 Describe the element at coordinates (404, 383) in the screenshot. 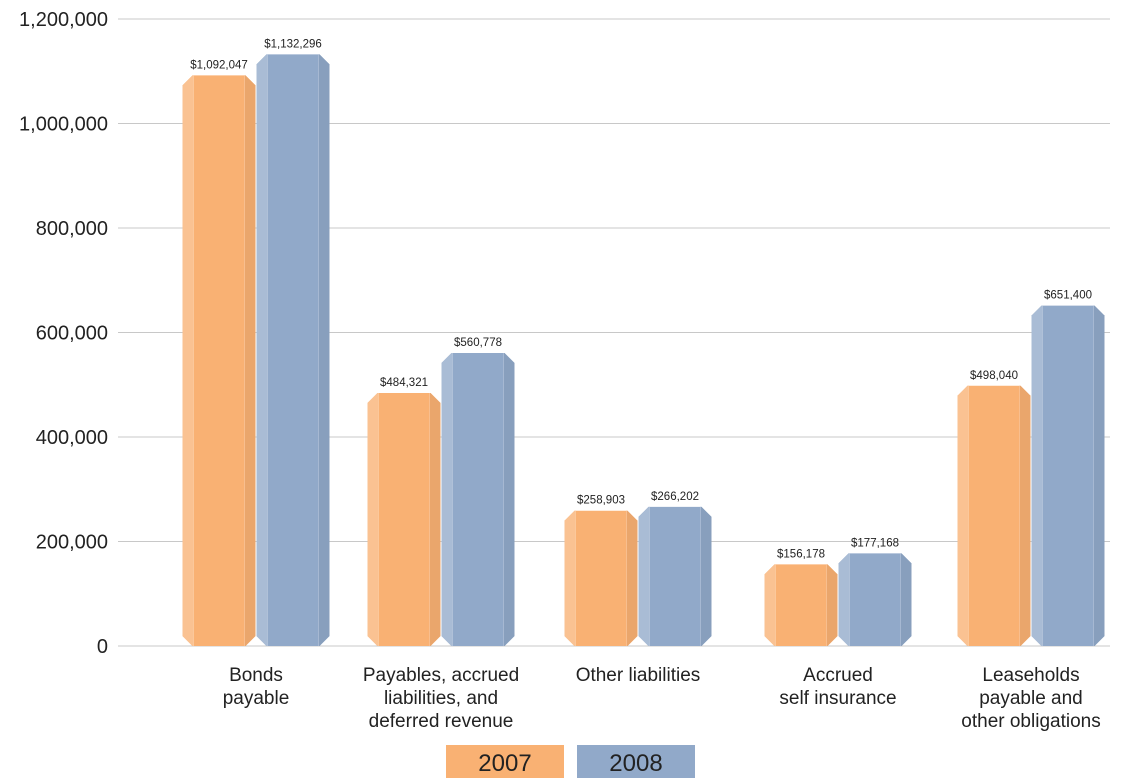

I see `data-label: $484,321` at that location.